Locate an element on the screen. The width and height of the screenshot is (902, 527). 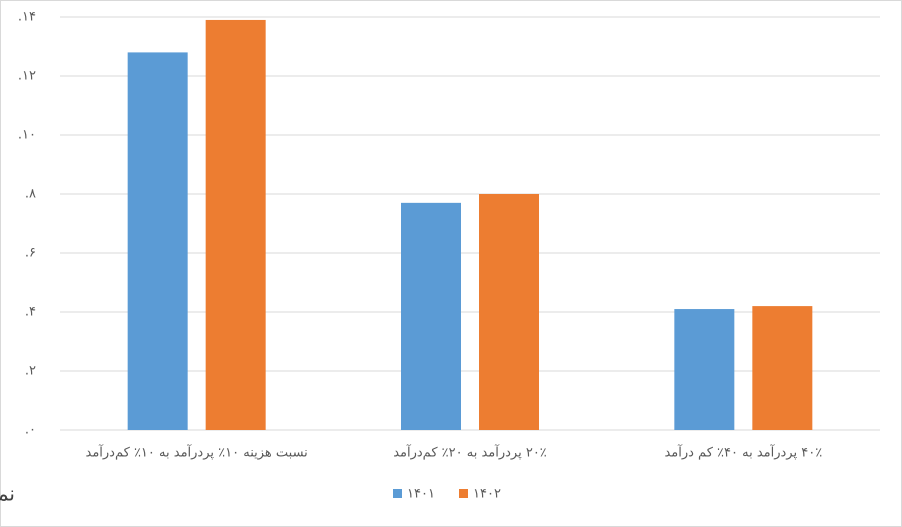
y-tick-label: .۰ is located at coordinates (30, 430).